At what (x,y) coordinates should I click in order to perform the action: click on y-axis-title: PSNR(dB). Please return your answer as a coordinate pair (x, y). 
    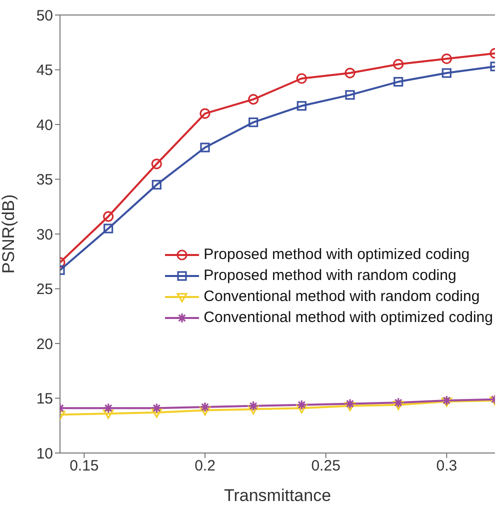
    Looking at the image, I should click on (9, 234).